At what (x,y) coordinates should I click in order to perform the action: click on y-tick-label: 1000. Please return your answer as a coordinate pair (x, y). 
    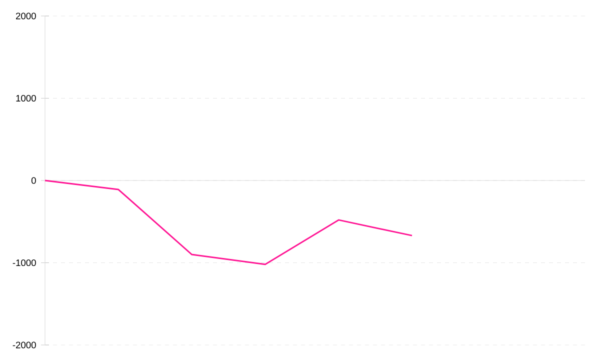
    Looking at the image, I should click on (26, 98).